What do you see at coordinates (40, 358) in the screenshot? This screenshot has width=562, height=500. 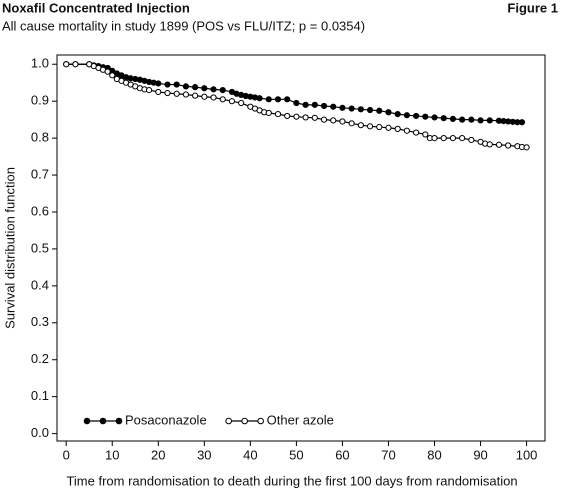 I see `y-tick-label: 0.2` at bounding box center [40, 358].